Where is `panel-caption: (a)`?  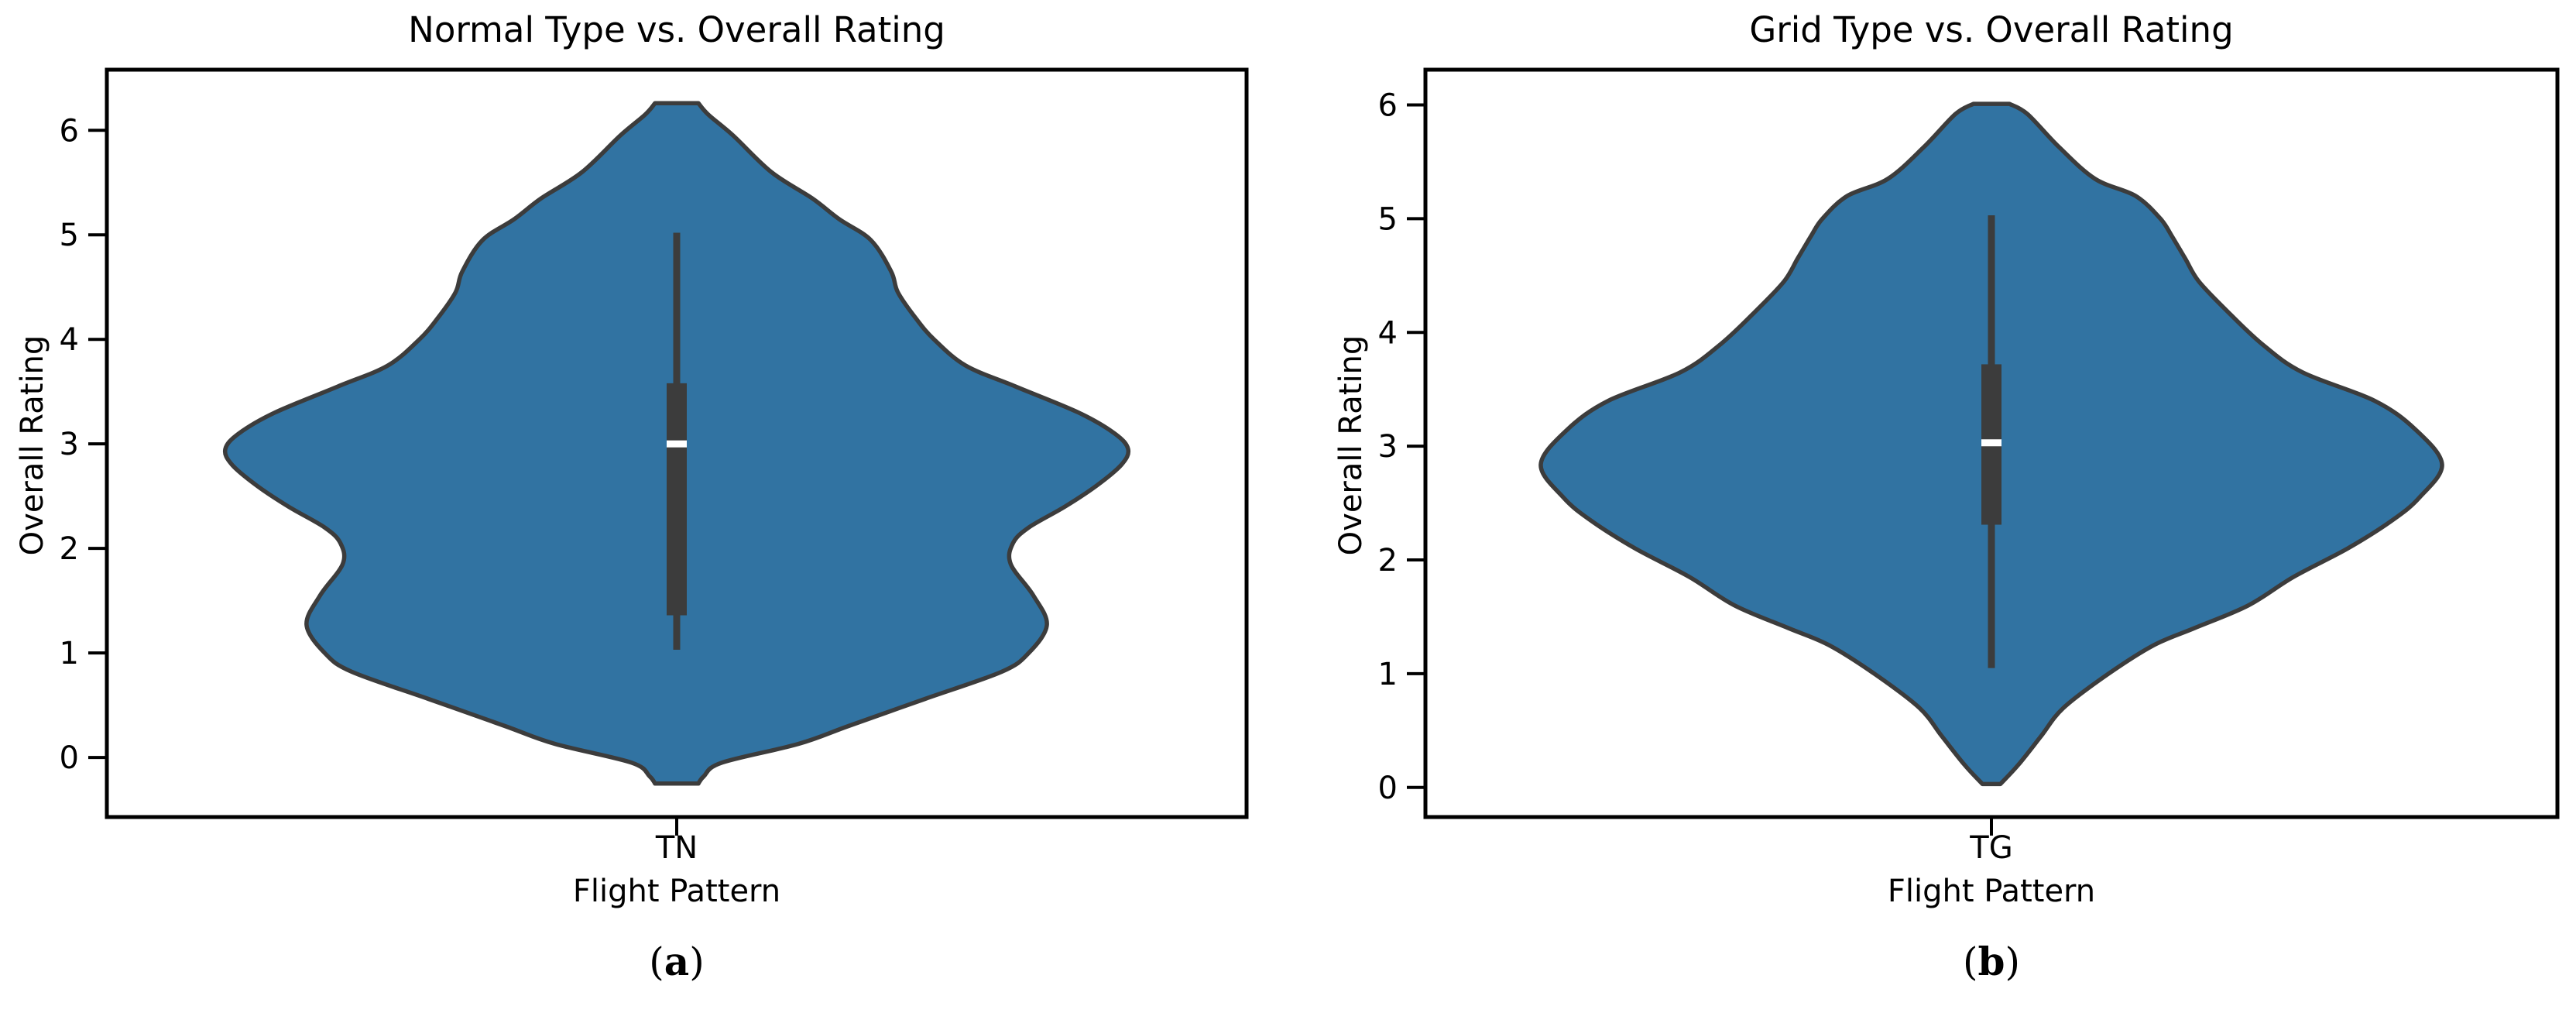
panel-caption: (a) is located at coordinates (676, 962).